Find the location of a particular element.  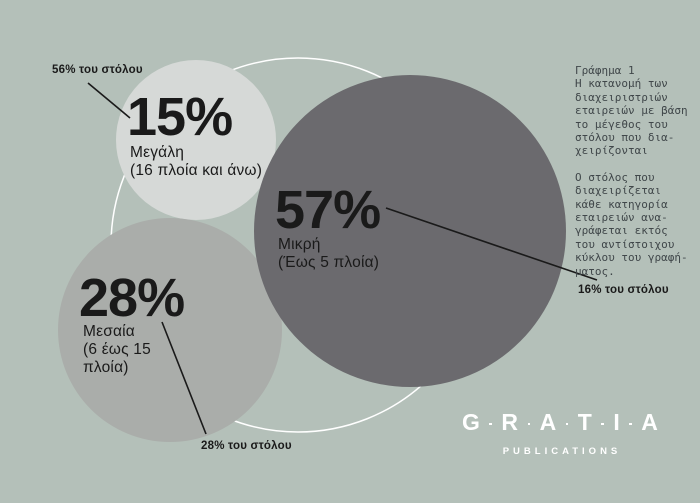

bubble-large-detail: (16 πλοία και άνω) is located at coordinates (196, 170).